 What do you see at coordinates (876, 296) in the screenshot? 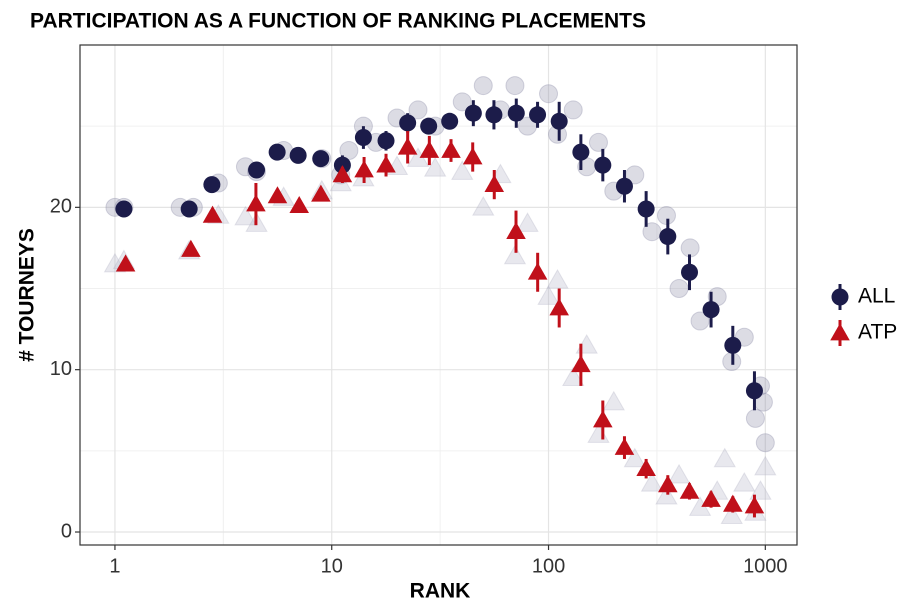
I see `legend-label: ALL` at bounding box center [876, 296].